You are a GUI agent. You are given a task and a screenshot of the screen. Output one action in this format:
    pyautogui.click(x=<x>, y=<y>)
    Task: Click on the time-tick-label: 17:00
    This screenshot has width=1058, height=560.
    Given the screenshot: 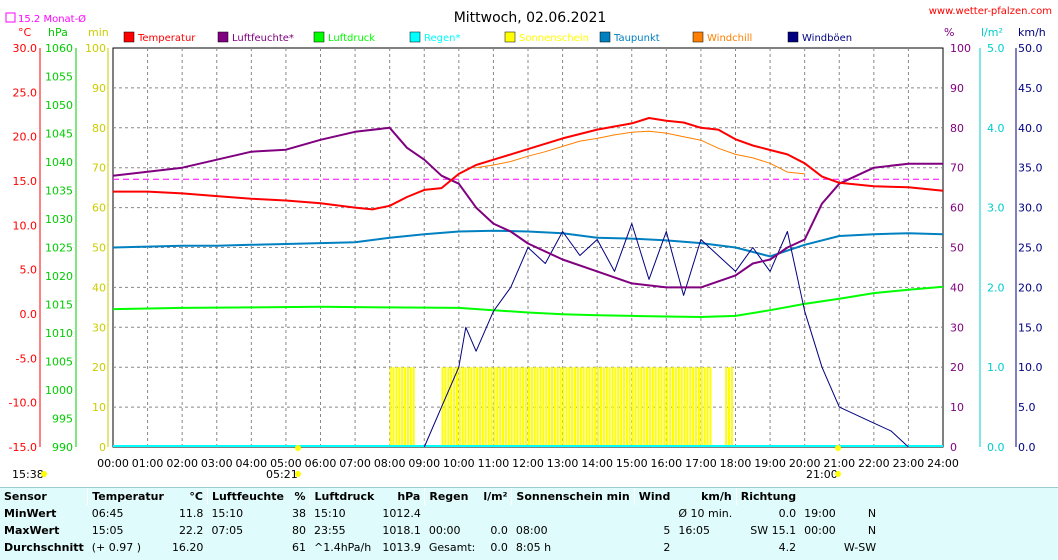 What is the action you would take?
    pyautogui.click(x=701, y=463)
    